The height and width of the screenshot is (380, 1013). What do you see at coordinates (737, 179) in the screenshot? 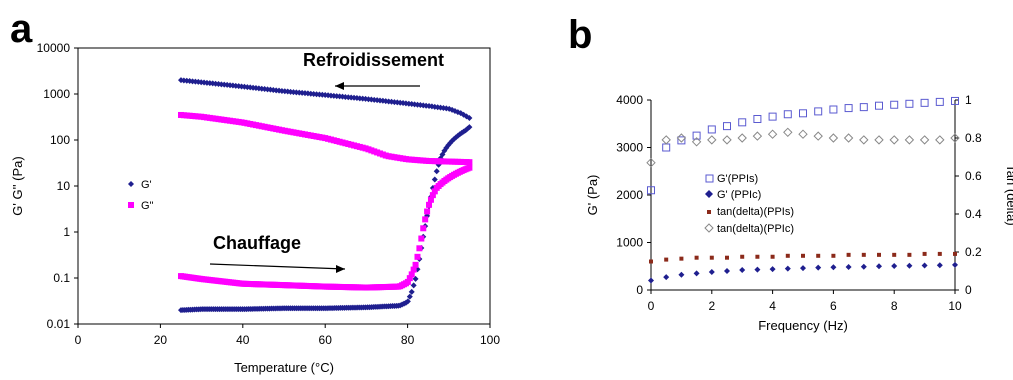
I see `legend-label-g-ppis: G'(PPIs)` at bounding box center [737, 179].